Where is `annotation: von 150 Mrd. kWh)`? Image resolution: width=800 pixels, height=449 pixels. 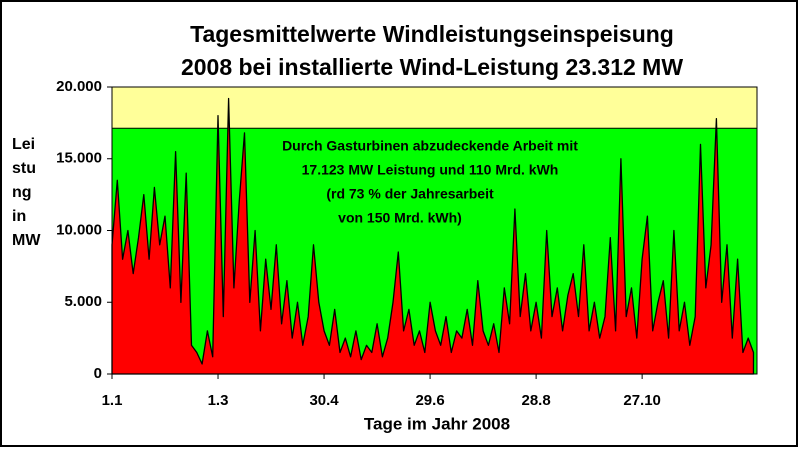 annotation: von 150 Mrd. kWh) is located at coordinates (400, 218).